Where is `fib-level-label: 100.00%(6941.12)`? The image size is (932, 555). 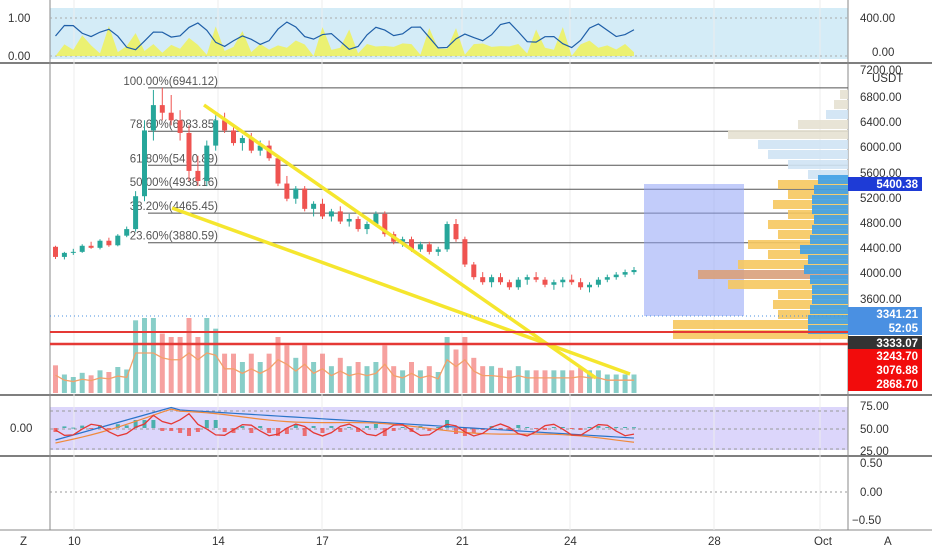
fib-level-label: 100.00%(6941.12) is located at coordinates (170, 82).